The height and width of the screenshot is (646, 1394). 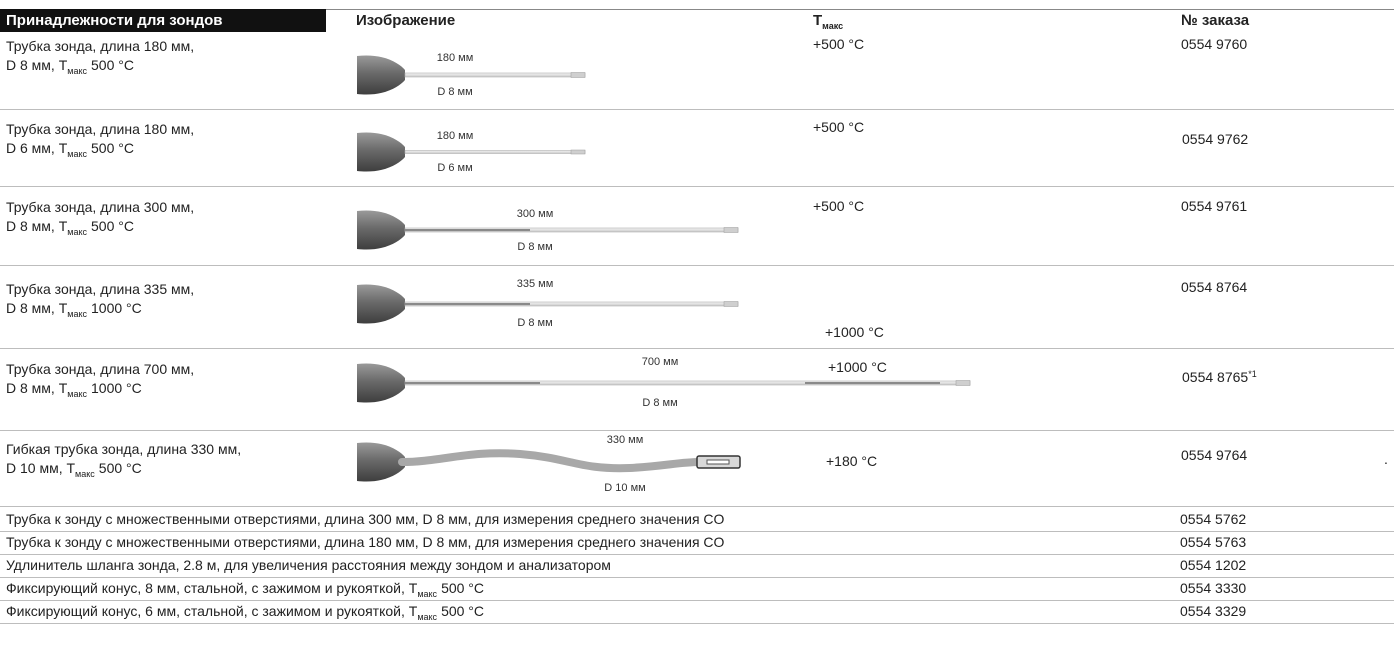 I want to click on tmax: +180 °C, so click(x=852, y=461).